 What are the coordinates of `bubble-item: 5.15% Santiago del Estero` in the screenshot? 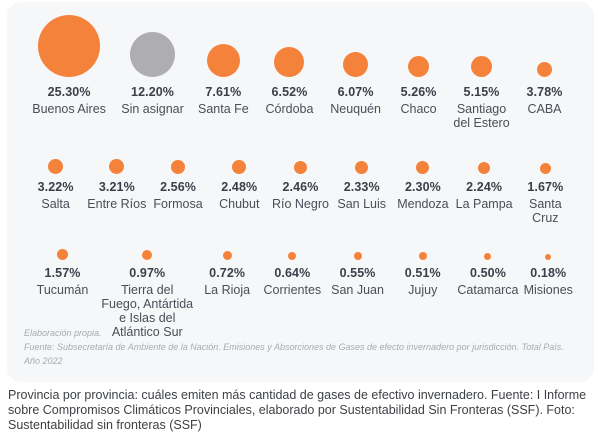 It's located at (481, 72).